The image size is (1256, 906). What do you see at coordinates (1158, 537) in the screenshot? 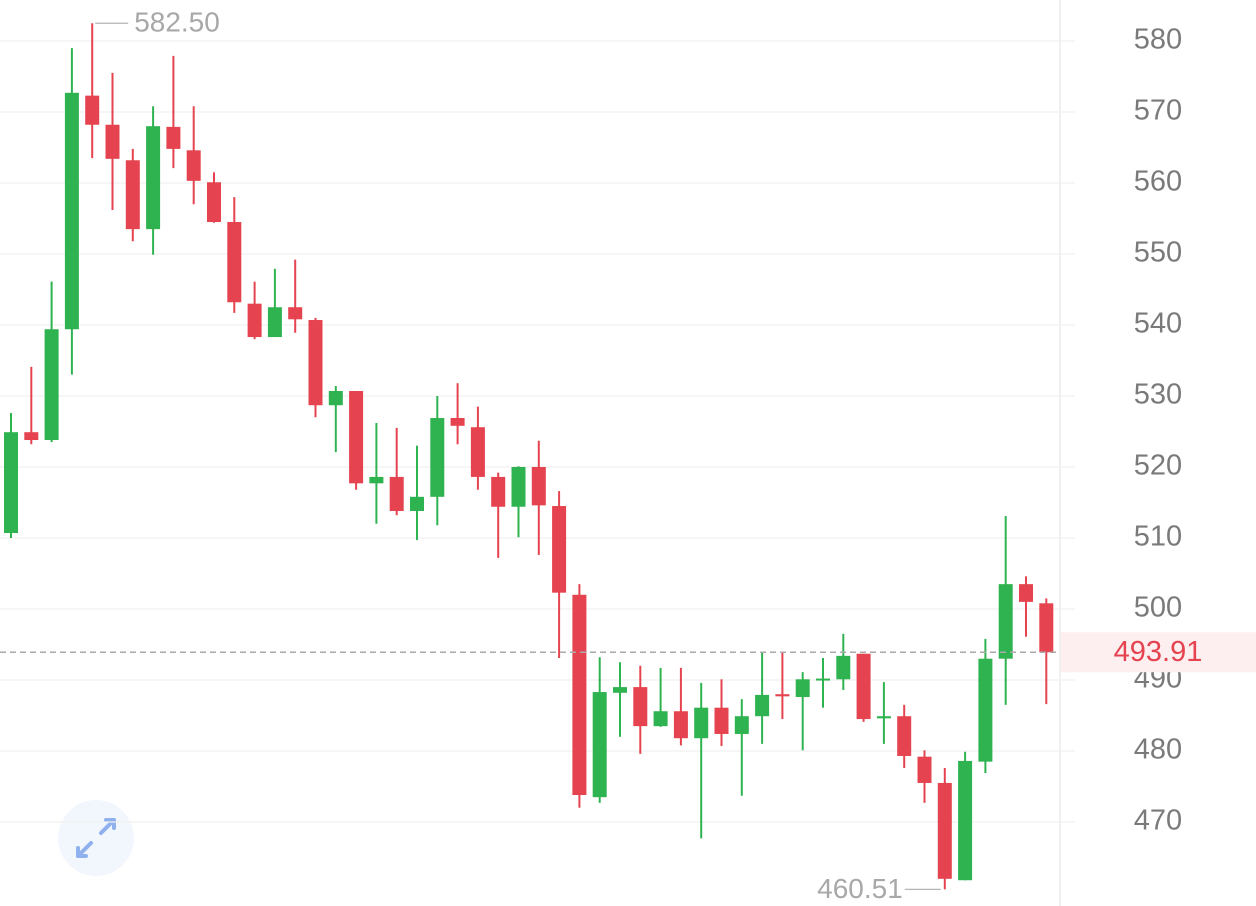
I see `y-tick-label: 510` at bounding box center [1158, 537].